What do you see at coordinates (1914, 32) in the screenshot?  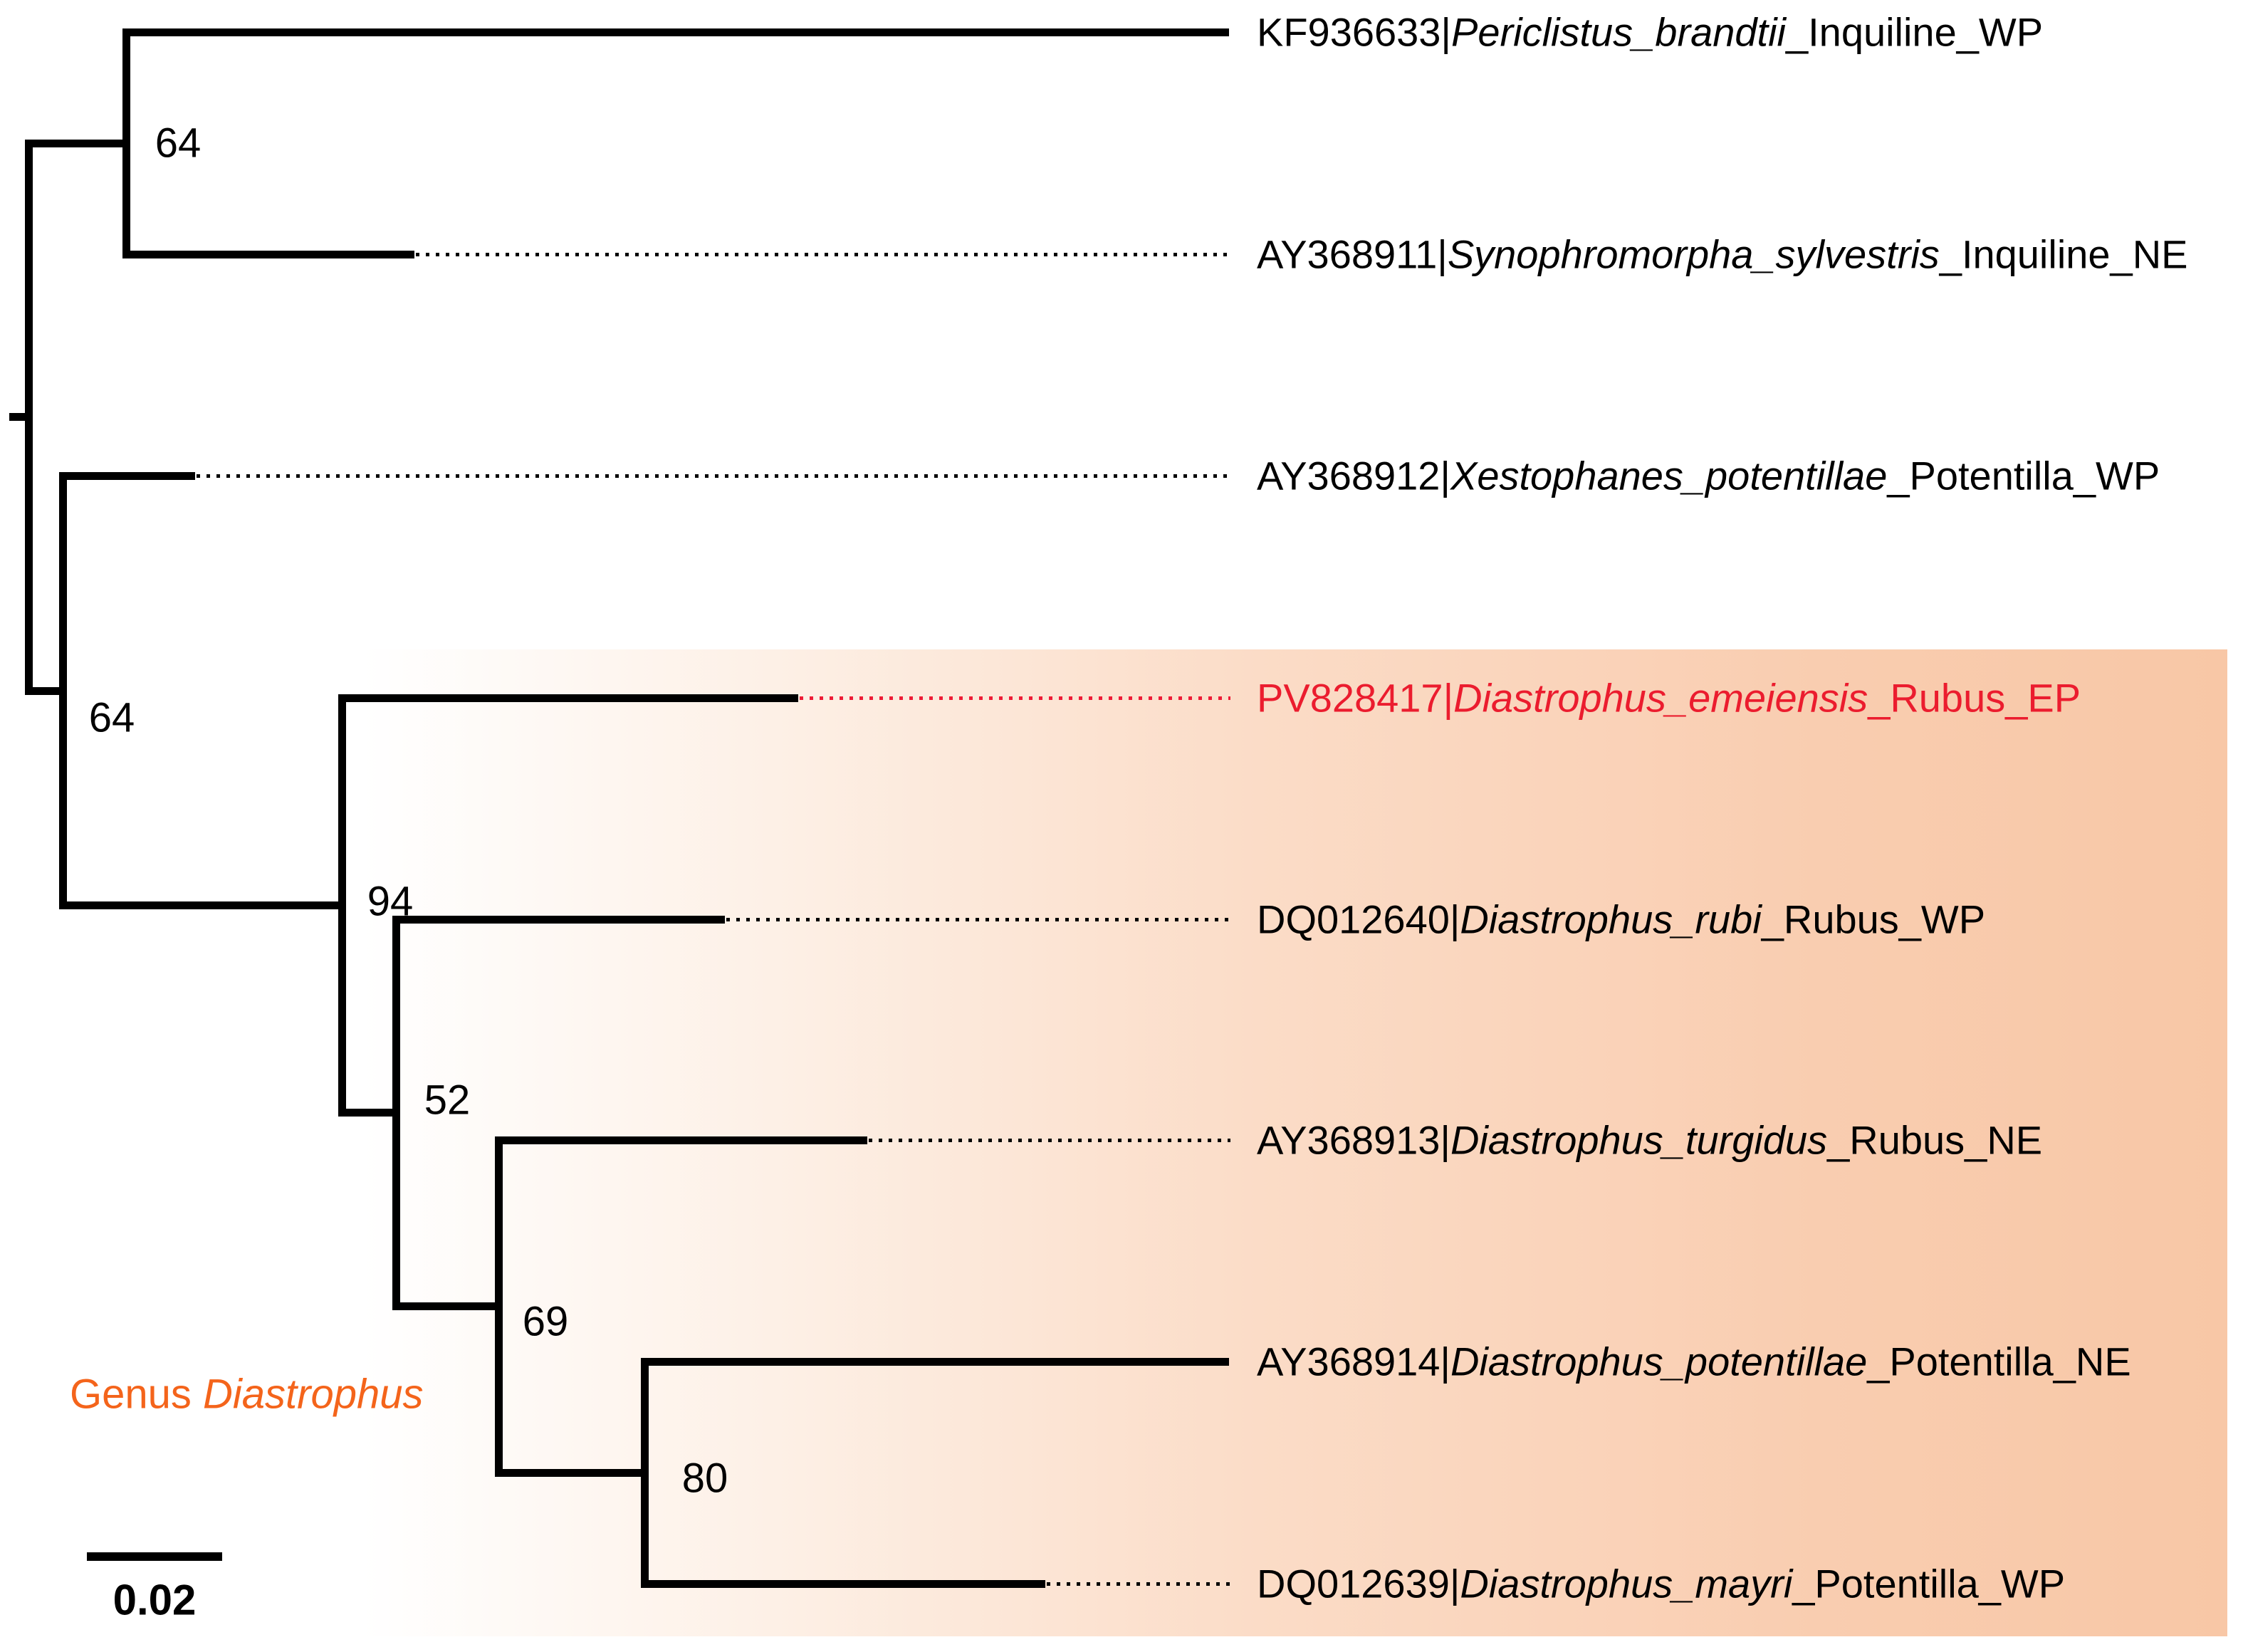 I see `taxon-host-region: _Inquiline_WP` at bounding box center [1914, 32].